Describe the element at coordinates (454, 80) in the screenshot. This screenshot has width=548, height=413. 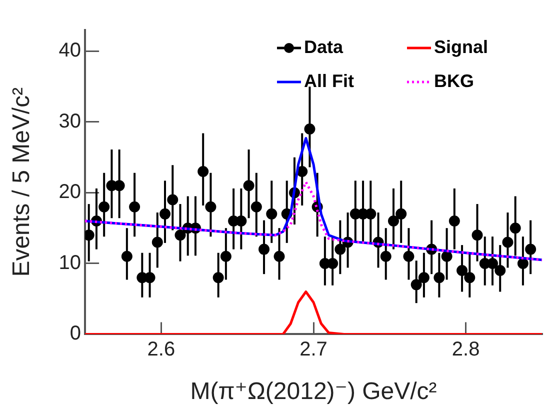
I see `legend-label: BKG` at that location.